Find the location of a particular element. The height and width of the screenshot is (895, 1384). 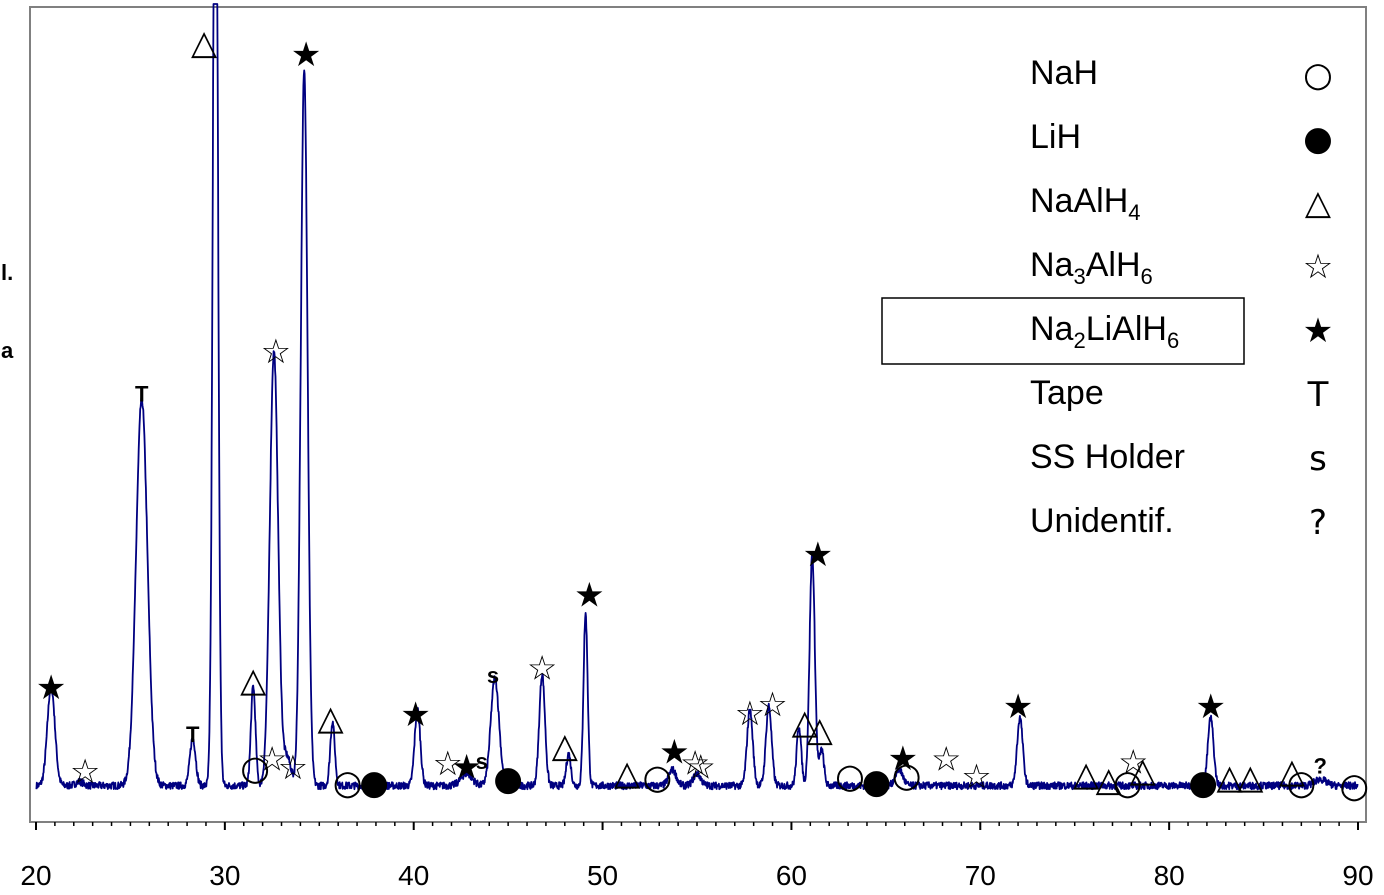

legend-label: Tape is located at coordinates (1067, 393).